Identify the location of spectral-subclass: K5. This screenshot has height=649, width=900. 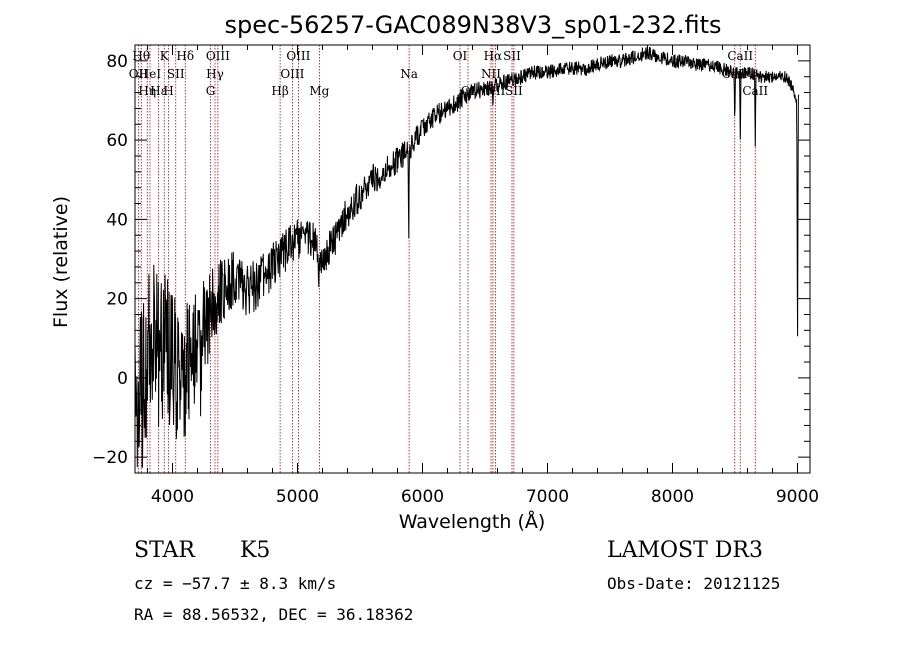
(255, 550).